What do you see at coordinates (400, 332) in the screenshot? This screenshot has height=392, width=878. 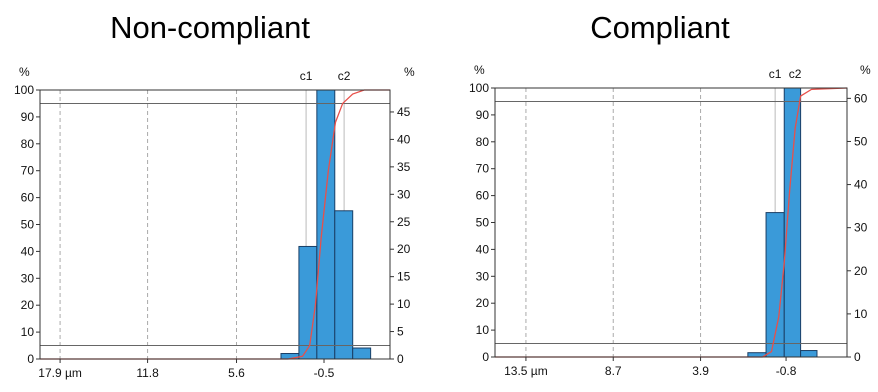 I see `right-tick-label: 5` at bounding box center [400, 332].